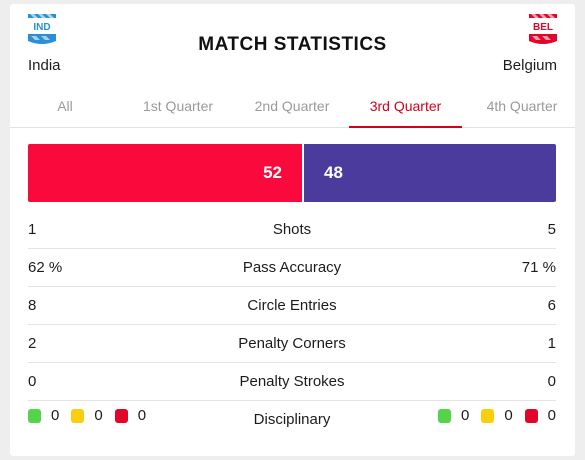  I want to click on stat-row-disciplinary: 0 0 0 Disciplinary 0 0 0, so click(292, 420).